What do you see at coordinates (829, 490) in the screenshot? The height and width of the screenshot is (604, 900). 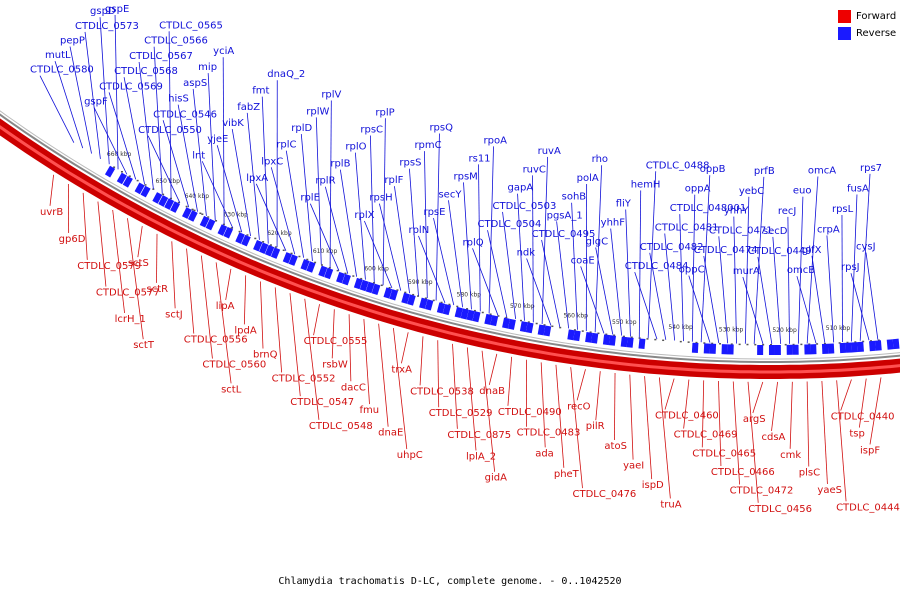 I see `forward-gene-label: yaeS` at bounding box center [829, 490].